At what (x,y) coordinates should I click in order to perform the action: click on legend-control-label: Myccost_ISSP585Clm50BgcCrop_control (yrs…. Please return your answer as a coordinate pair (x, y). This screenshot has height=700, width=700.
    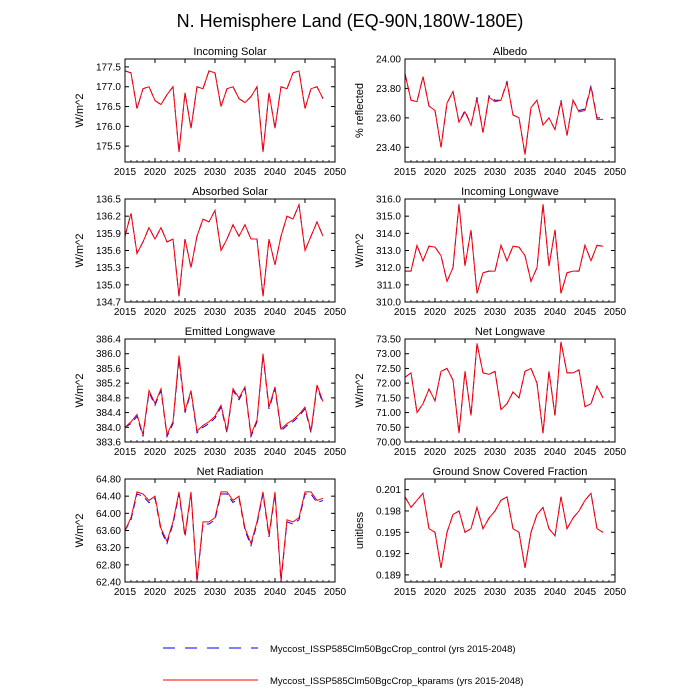
    Looking at the image, I should click on (393, 649).